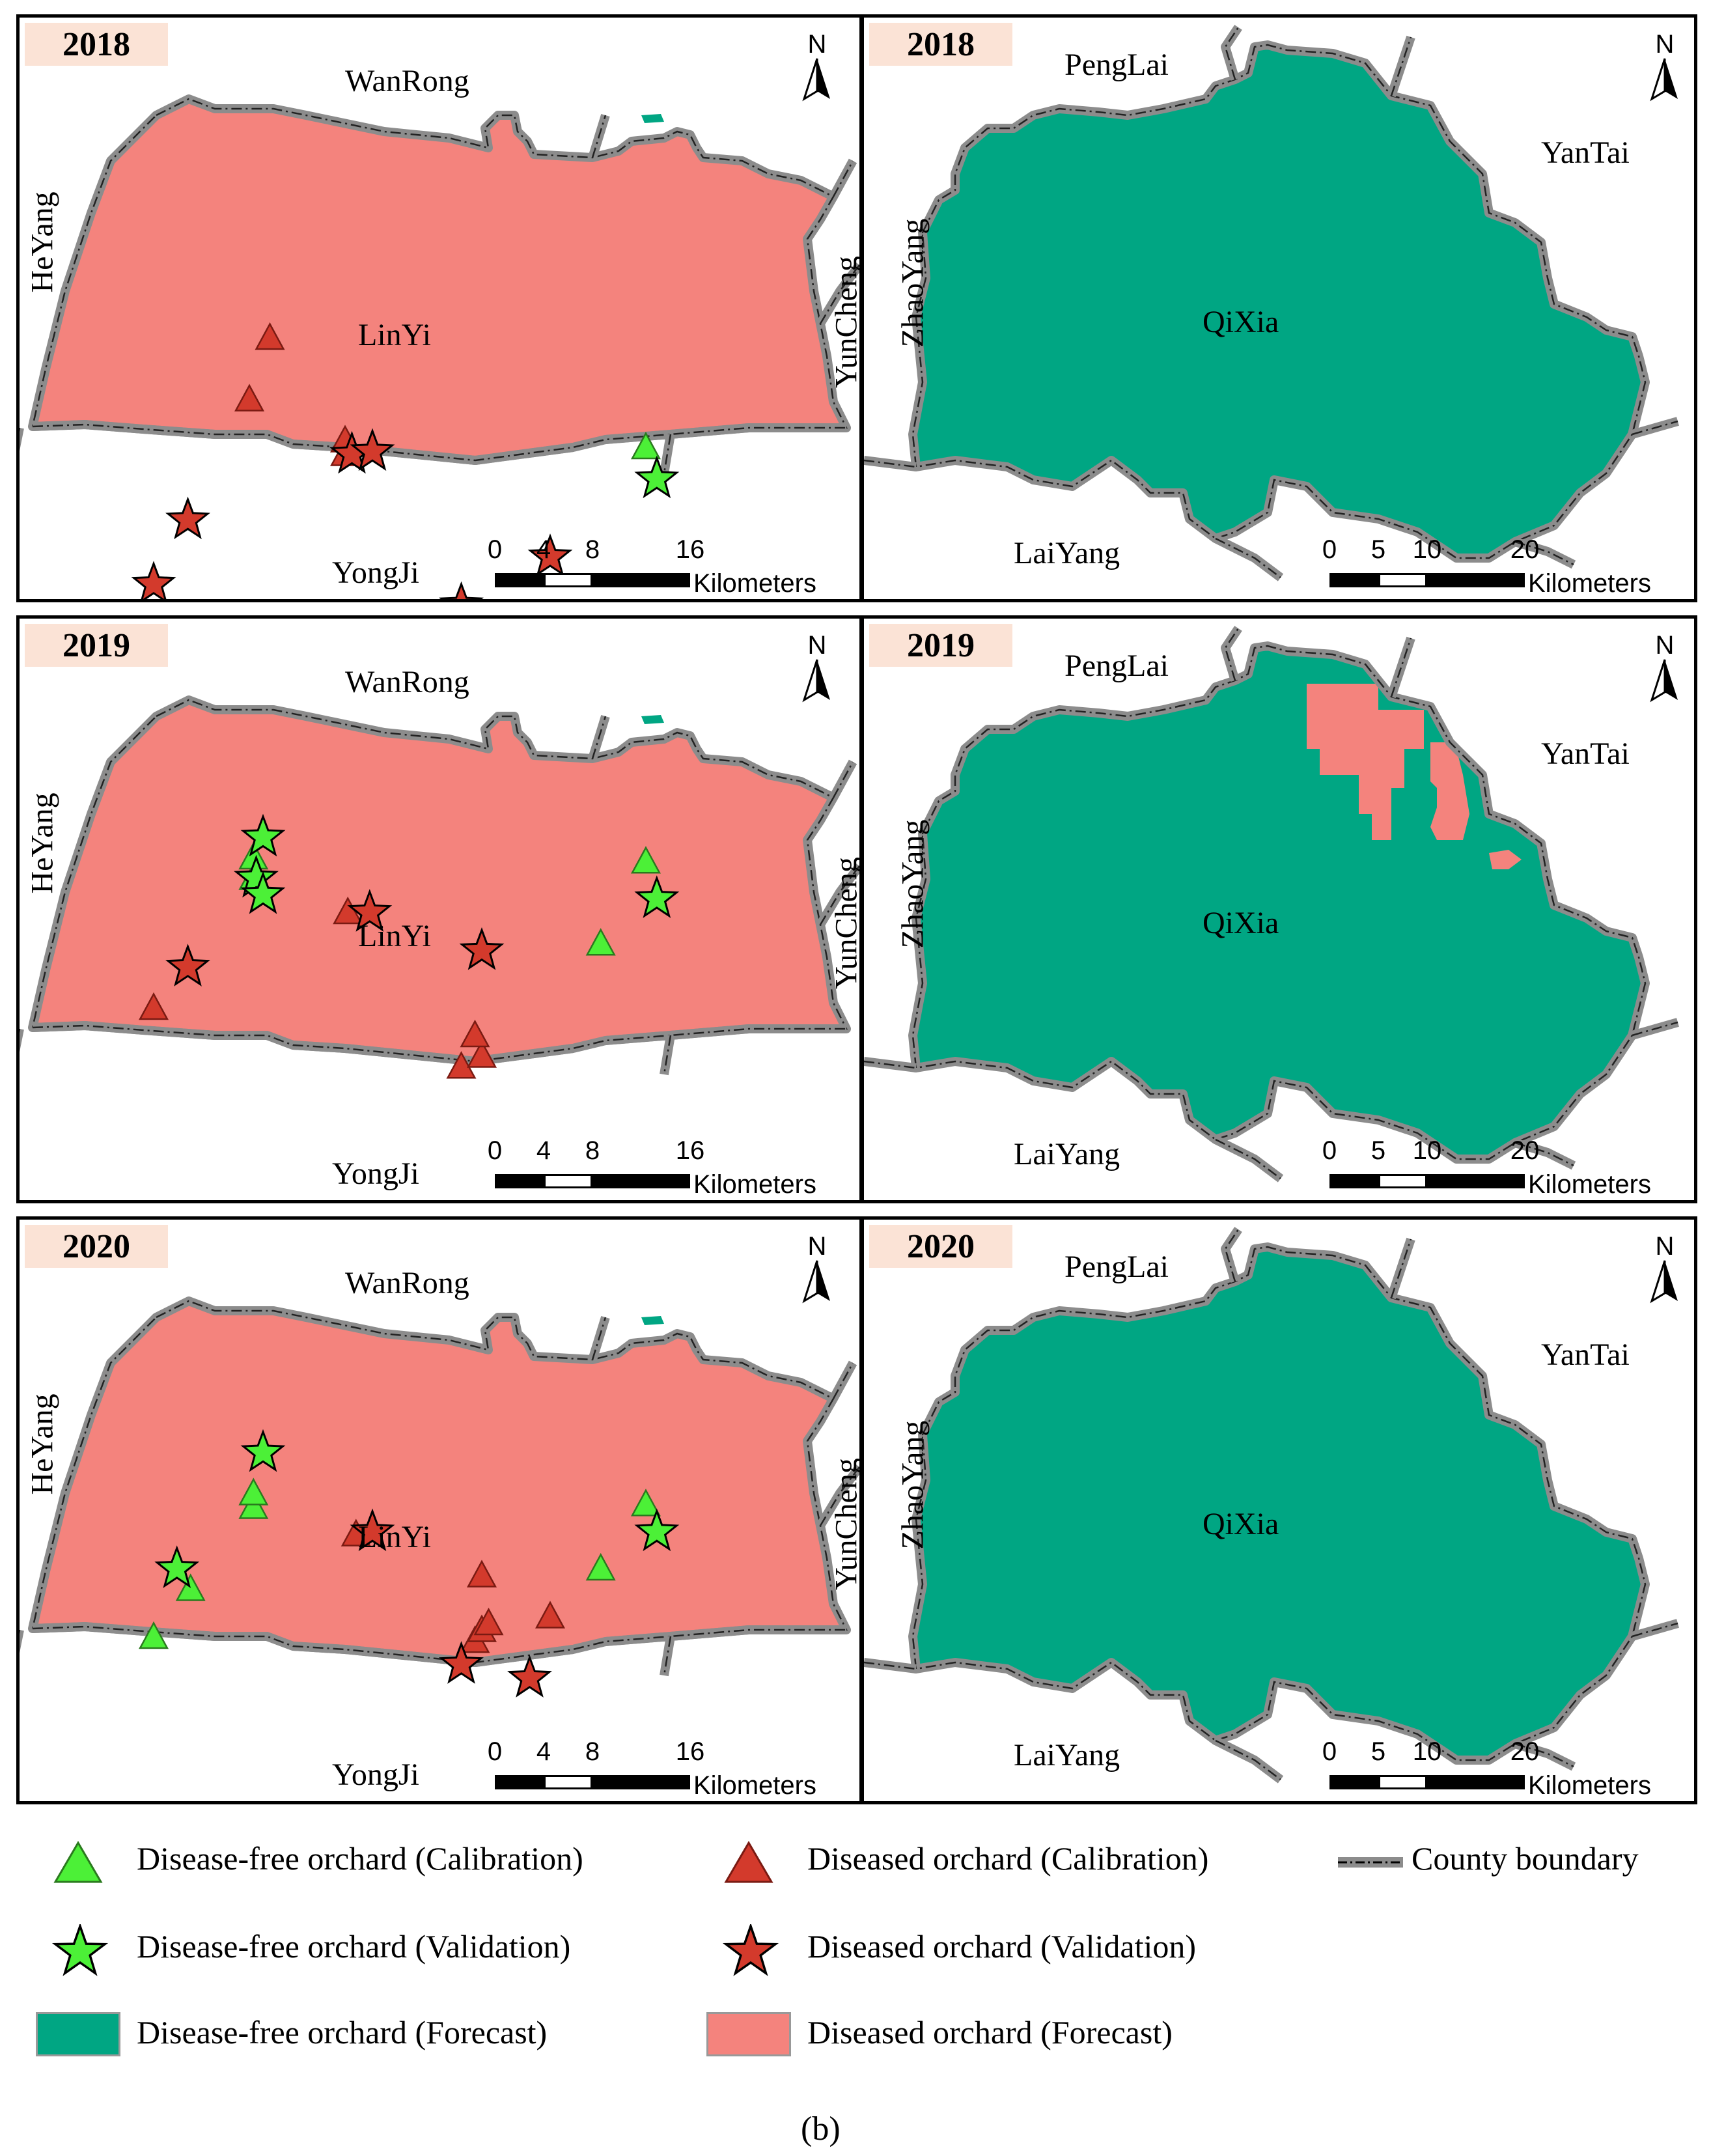 This screenshot has height=2156, width=1711. I want to click on region-name-label: LinYi, so click(395, 936).